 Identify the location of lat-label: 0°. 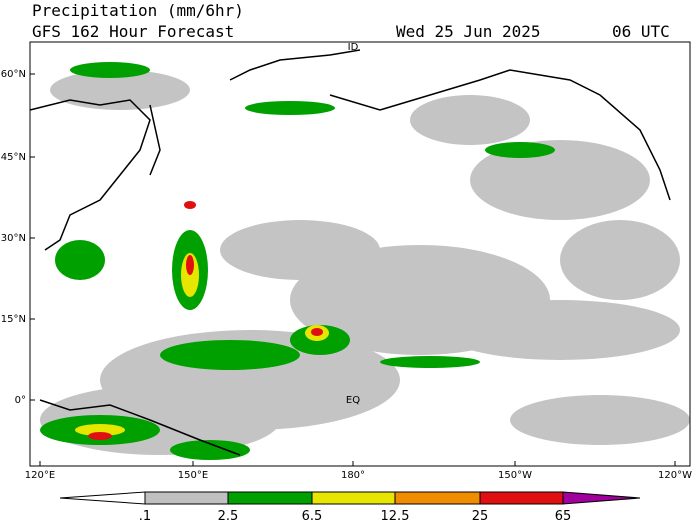
(20, 400).